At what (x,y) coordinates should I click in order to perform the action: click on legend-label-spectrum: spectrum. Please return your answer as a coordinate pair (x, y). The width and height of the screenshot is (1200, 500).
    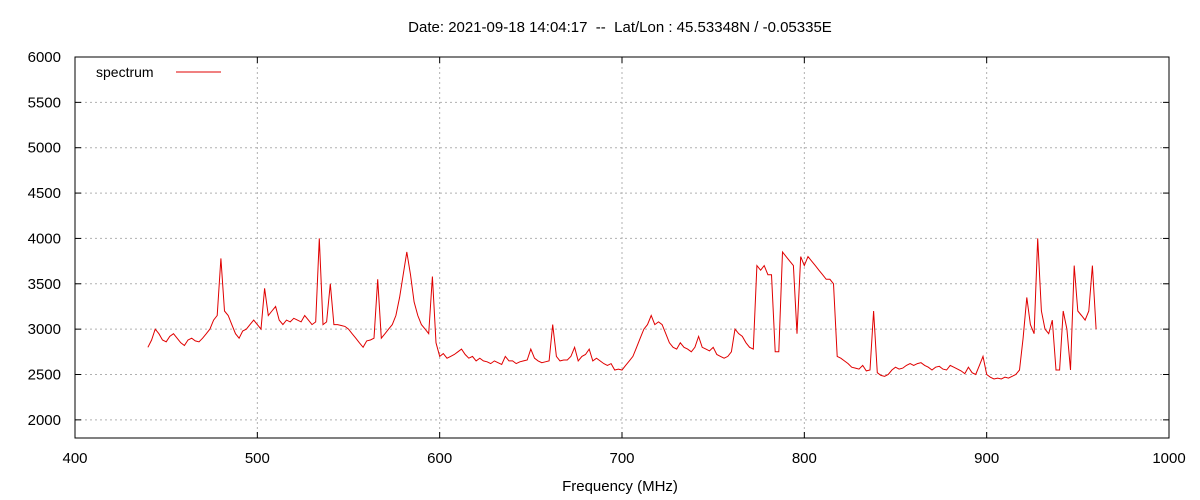
    Looking at the image, I should click on (125, 72).